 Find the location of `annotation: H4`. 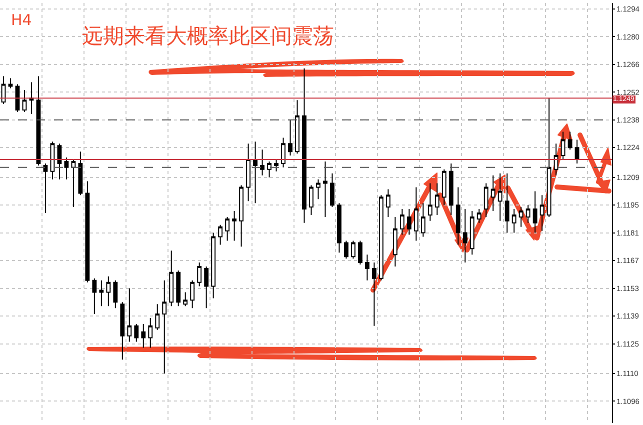

annotation: H4 is located at coordinates (21, 20).